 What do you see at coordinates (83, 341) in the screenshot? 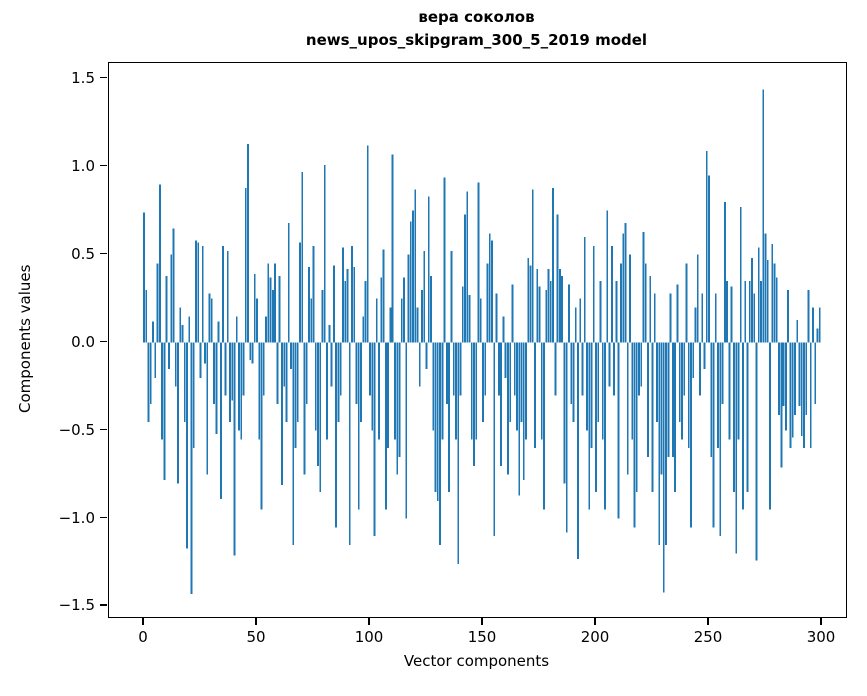
I see `y-tick-label: 0.0` at bounding box center [83, 341].